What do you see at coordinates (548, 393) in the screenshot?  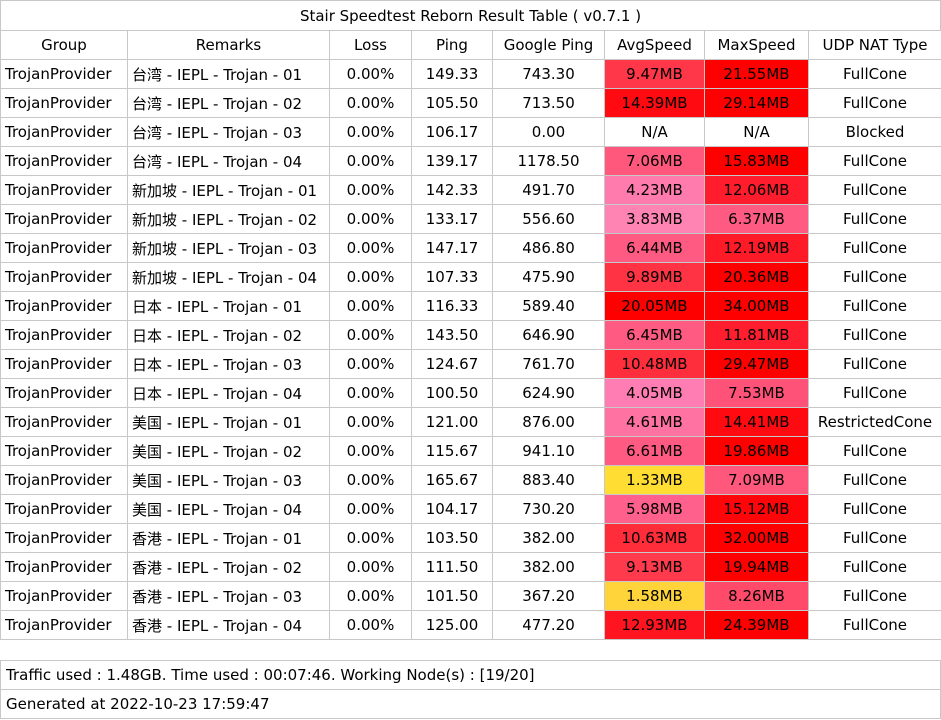 I see `cell-google-ping: 624.90` at bounding box center [548, 393].